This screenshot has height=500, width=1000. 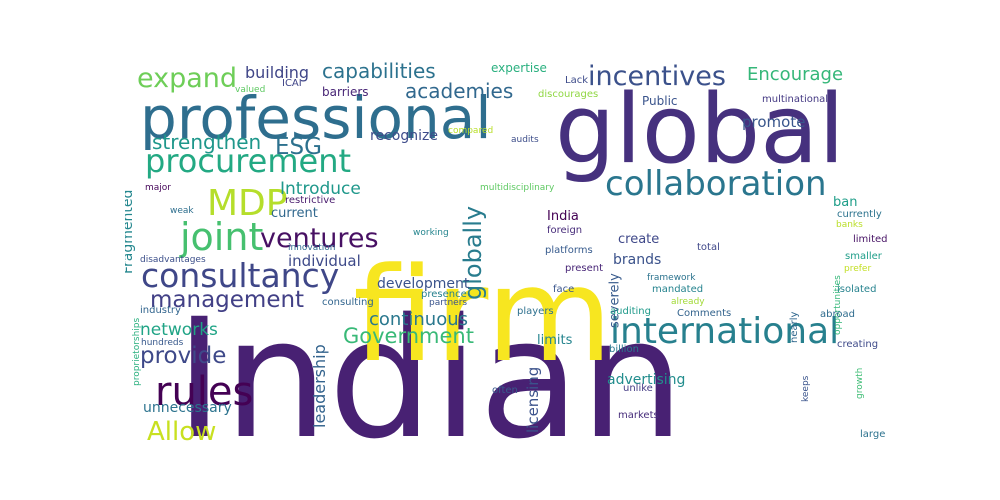 I want to click on word-barriers: barriers, so click(x=345, y=92).